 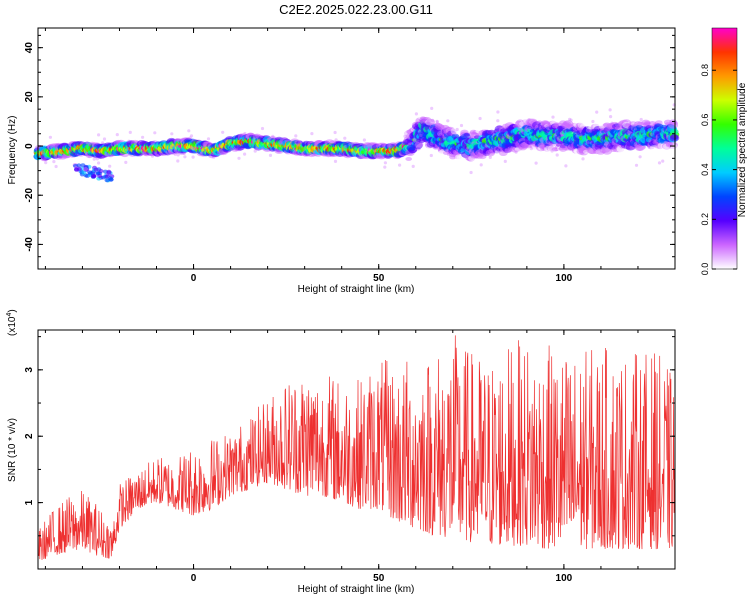 I want to click on spectrogram-x-tick-label: 0, so click(x=194, y=278).